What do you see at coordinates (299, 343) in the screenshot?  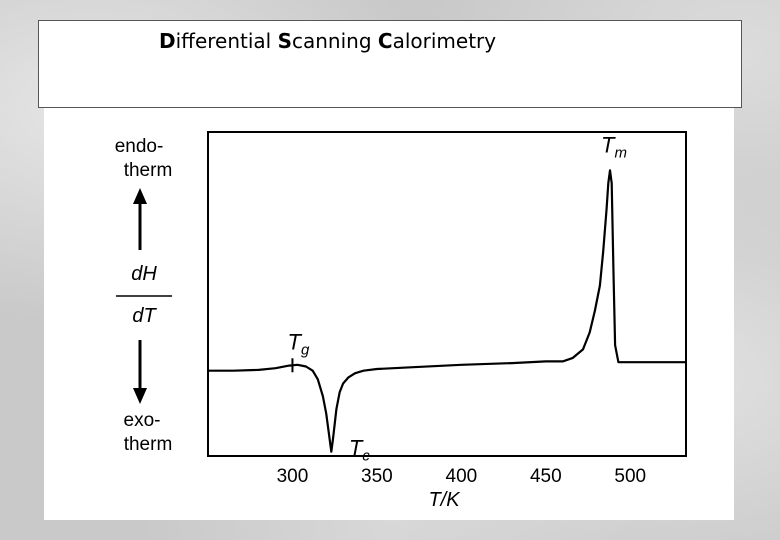 I see `annotation-tg: Tg` at bounding box center [299, 343].